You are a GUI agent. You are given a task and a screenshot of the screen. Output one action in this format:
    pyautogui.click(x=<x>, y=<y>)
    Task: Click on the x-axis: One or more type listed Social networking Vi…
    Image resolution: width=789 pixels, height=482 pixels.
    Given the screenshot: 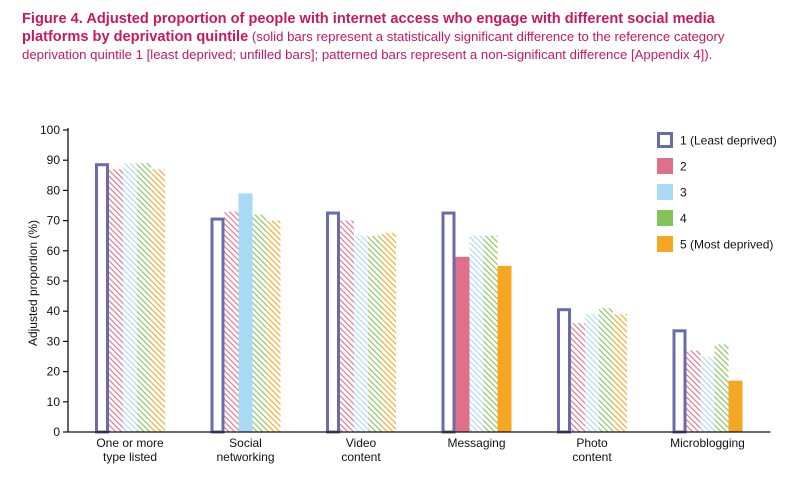 What is the action you would take?
    pyautogui.click(x=419, y=447)
    